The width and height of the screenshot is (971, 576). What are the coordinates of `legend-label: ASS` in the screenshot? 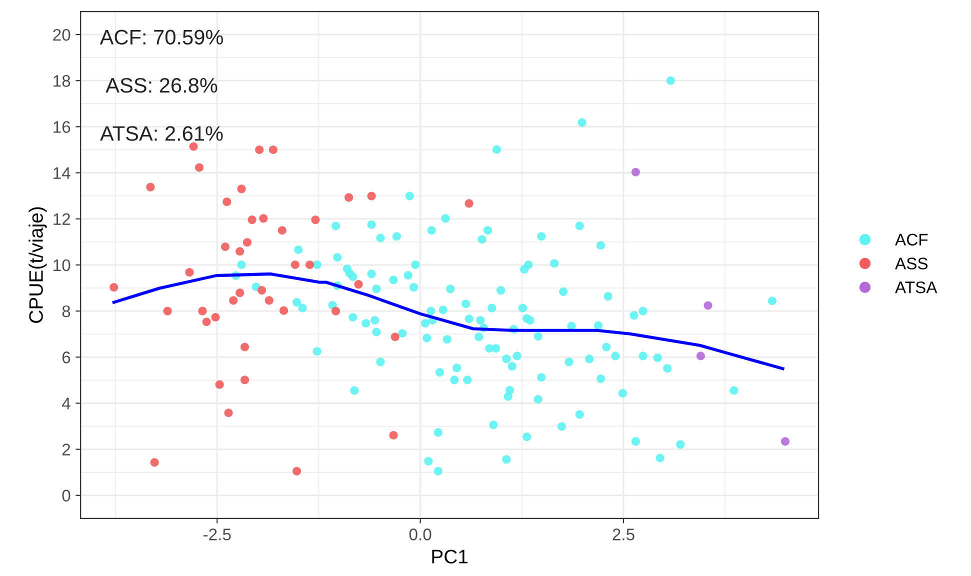 It's located at (911, 264).